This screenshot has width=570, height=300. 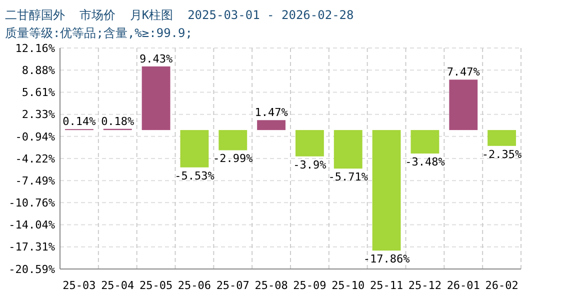 I want to click on x-tick-label: 26-02, so click(x=501, y=285).